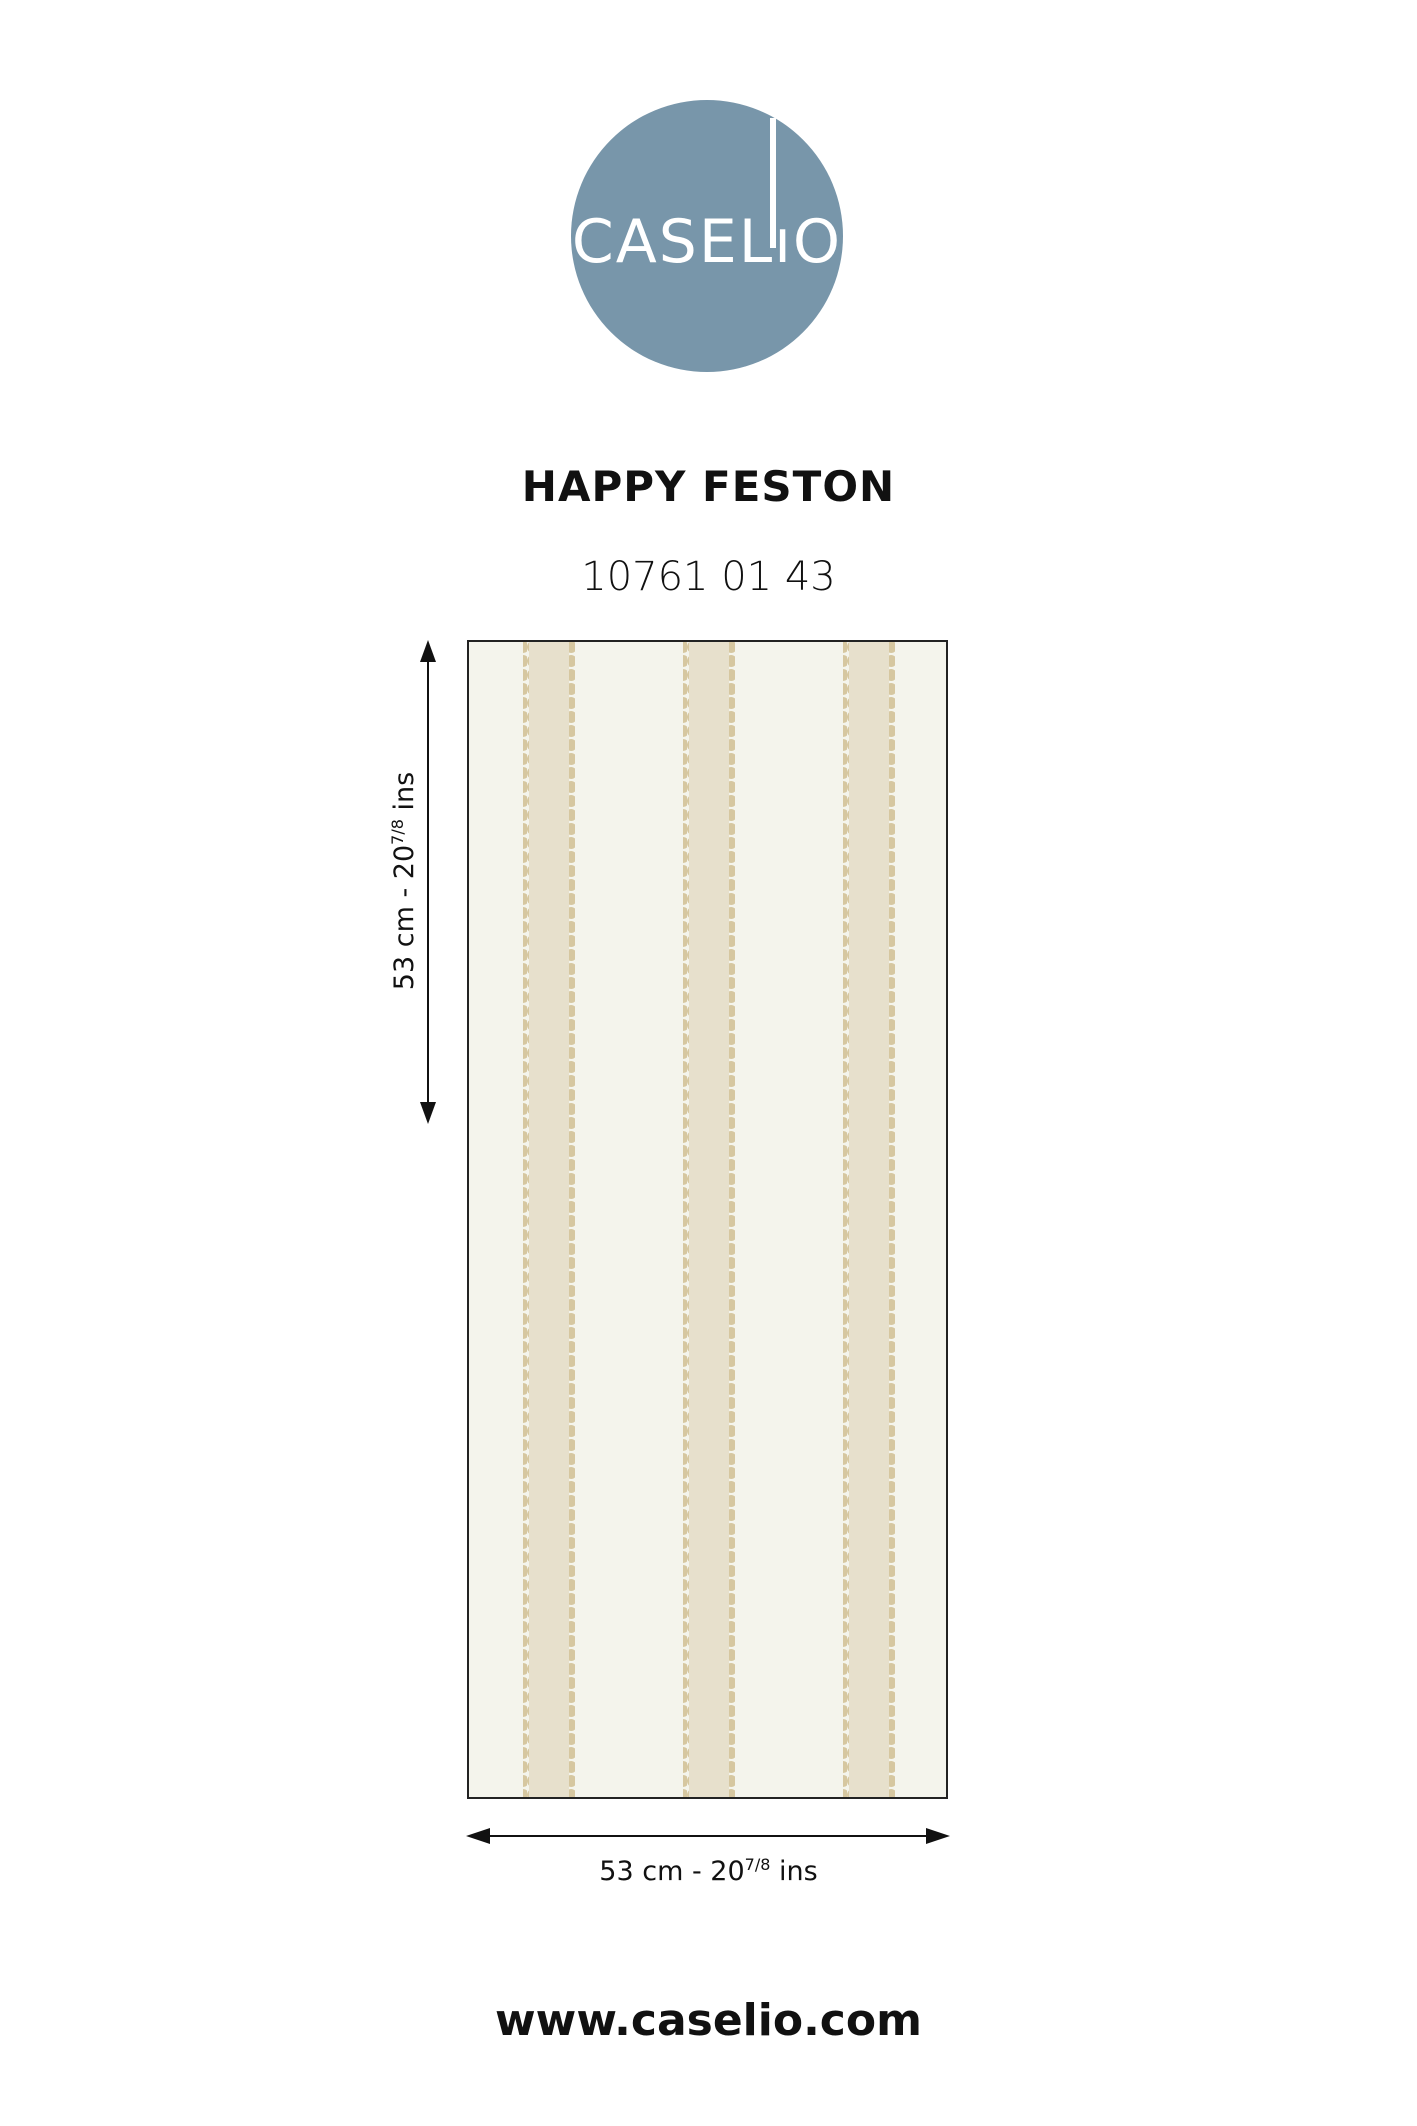 Image resolution: width=1417 pixels, height=2126 pixels. What do you see at coordinates (404, 881) in the screenshot?
I see `height-label: 53 cm - 207/8 ins` at bounding box center [404, 881].